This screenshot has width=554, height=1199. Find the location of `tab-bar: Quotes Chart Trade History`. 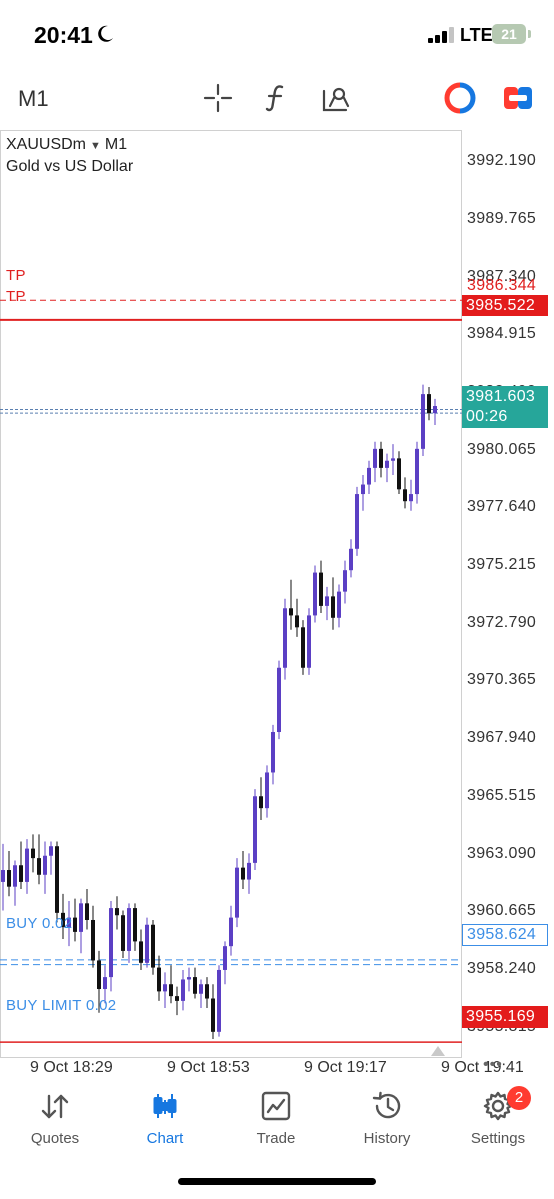

tab-bar: Quotes Chart Trade History is located at coordinates (277, 1122).